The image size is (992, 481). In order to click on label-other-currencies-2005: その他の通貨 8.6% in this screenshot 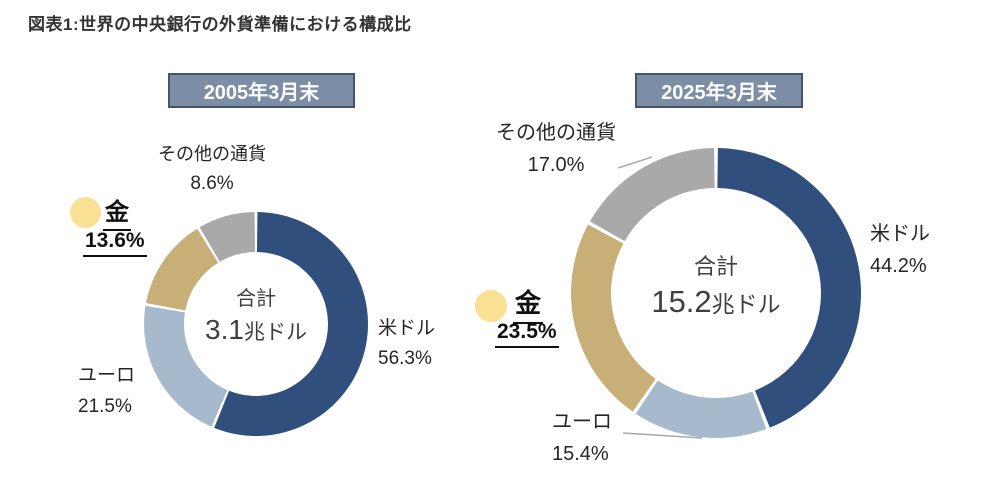, I will do `click(212, 169)`.